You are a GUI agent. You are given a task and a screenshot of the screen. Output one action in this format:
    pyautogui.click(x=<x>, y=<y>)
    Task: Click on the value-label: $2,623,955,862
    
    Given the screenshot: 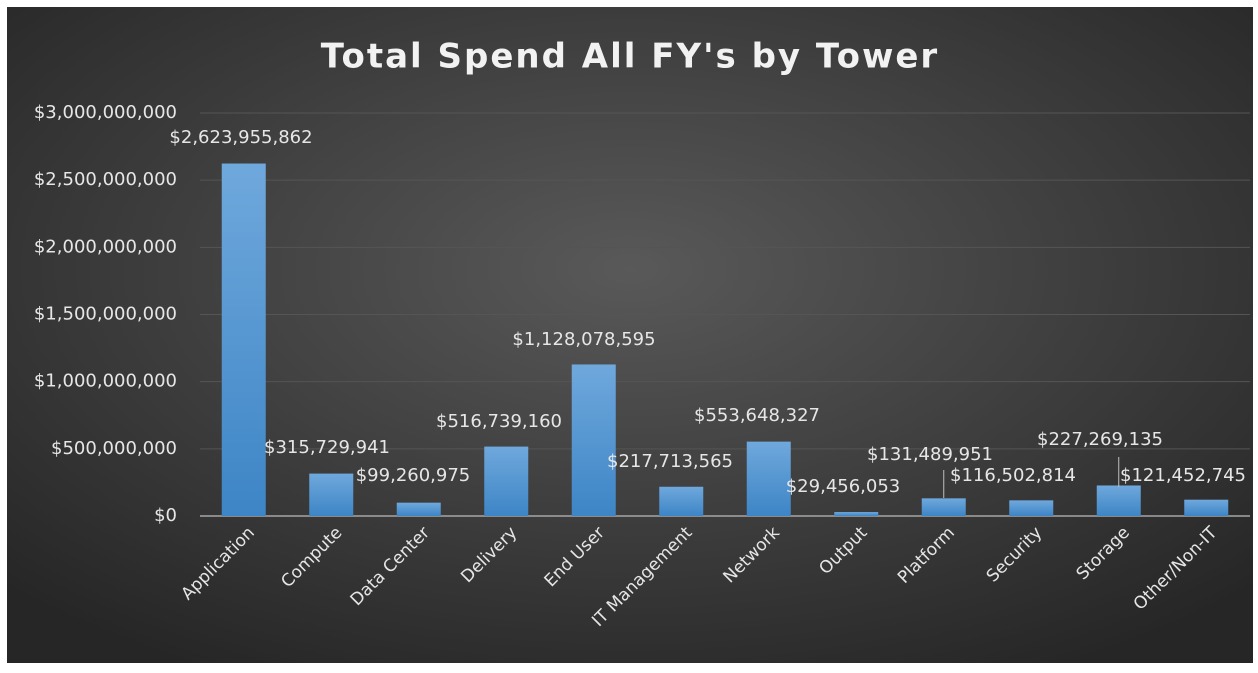 What is the action you would take?
    pyautogui.click(x=240, y=137)
    